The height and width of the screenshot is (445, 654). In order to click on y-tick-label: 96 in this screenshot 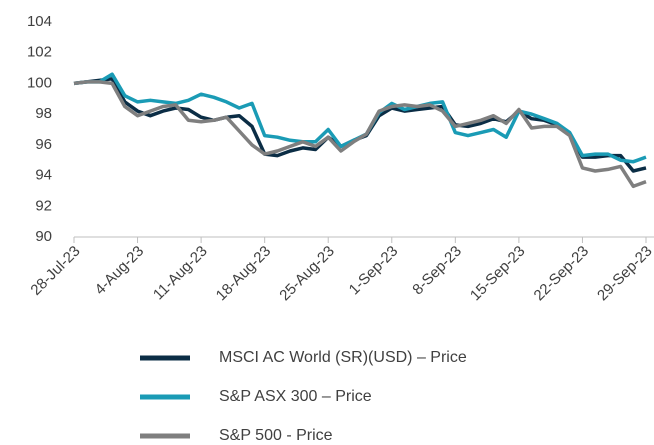, I will do `click(43, 144)`.